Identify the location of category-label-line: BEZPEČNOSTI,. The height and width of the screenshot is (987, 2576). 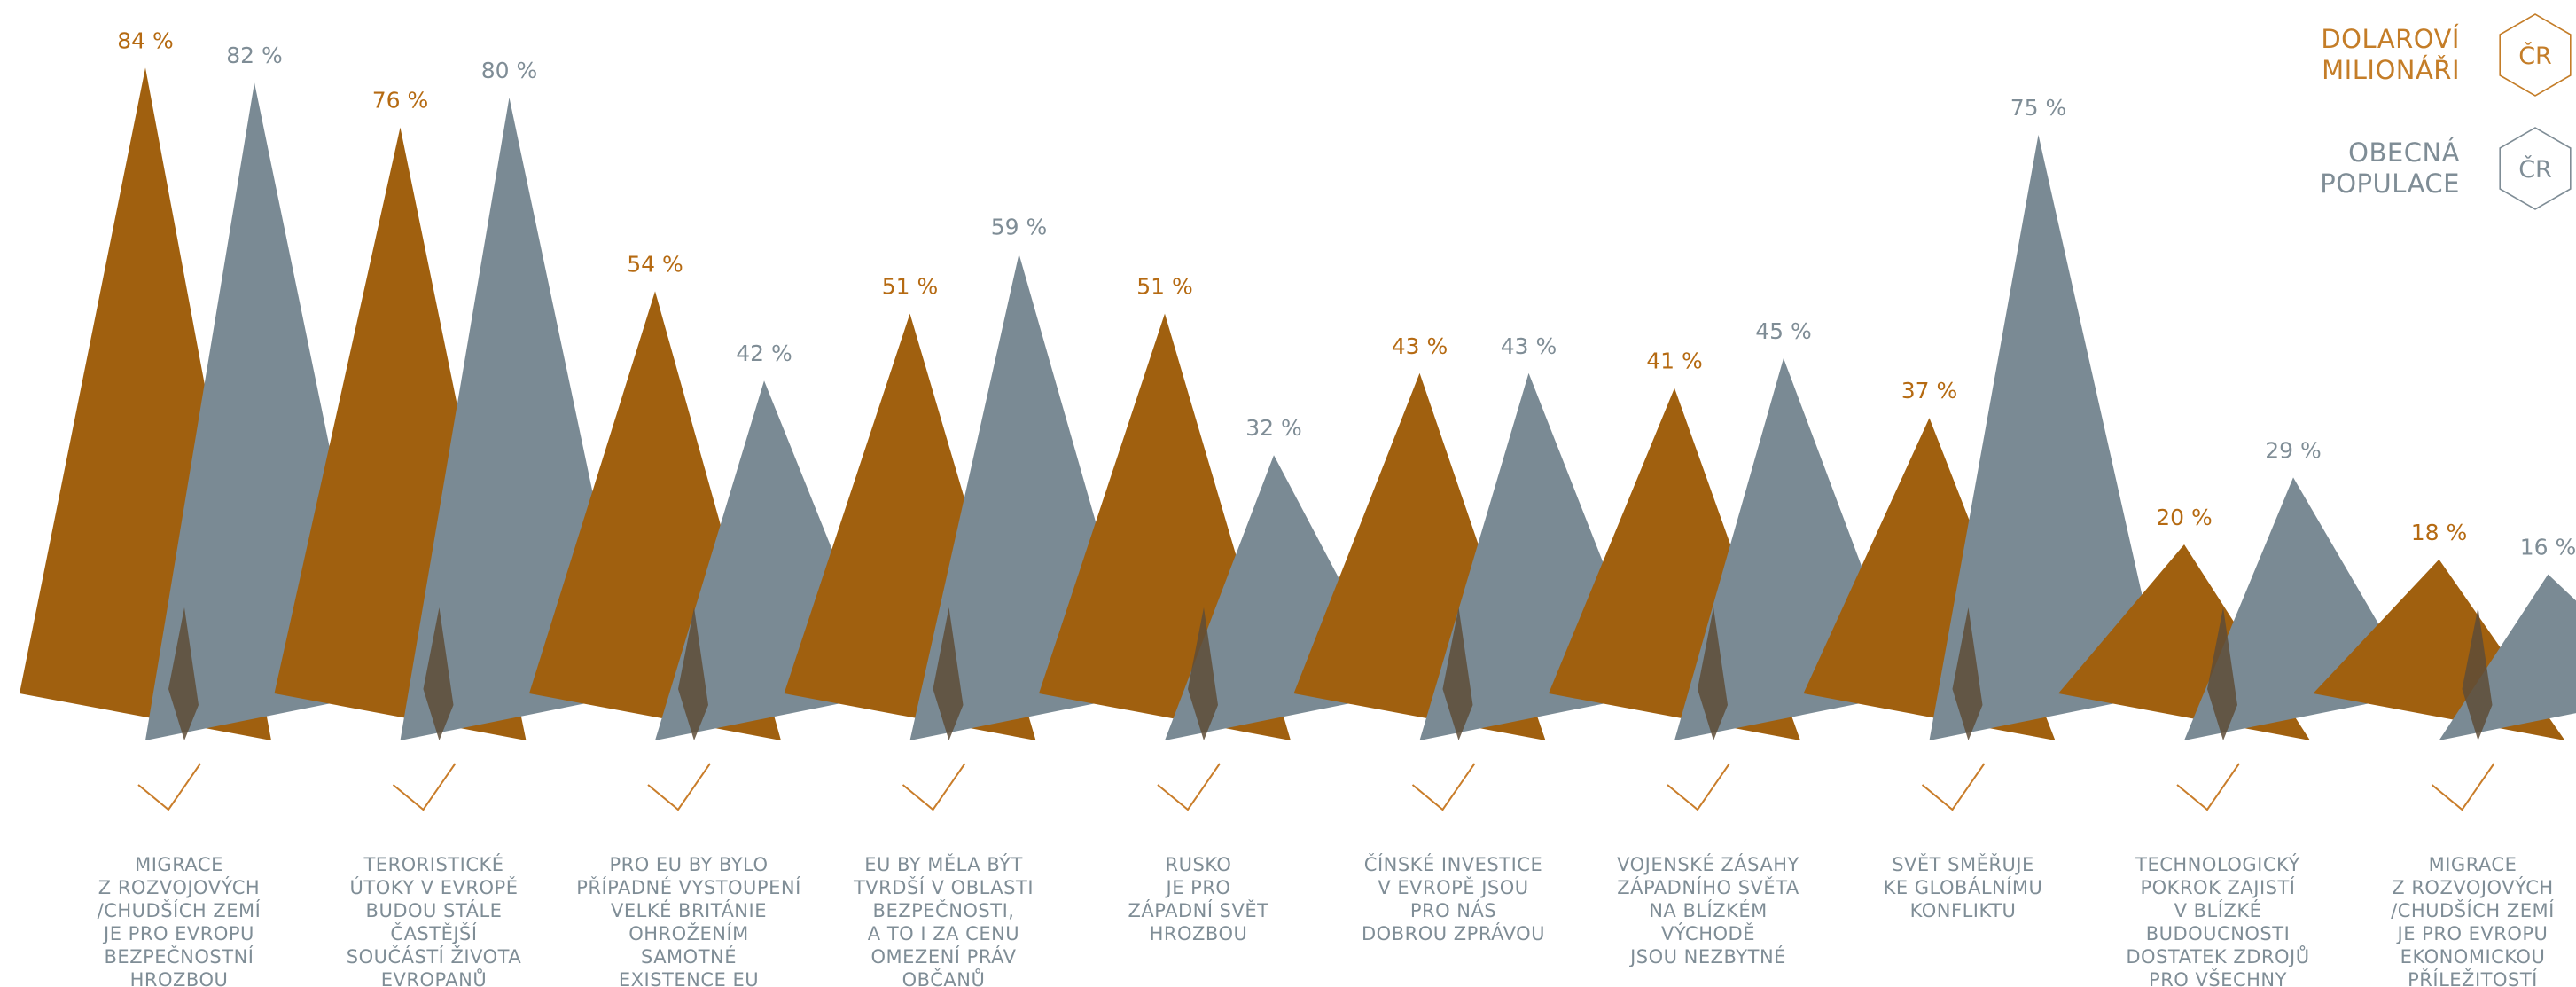
(944, 910).